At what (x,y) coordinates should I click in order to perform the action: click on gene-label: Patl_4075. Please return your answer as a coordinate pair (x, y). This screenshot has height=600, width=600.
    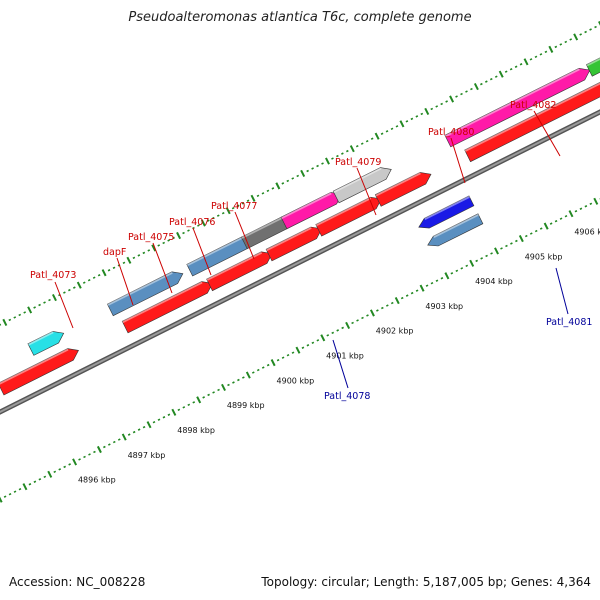
    Looking at the image, I should click on (151, 237).